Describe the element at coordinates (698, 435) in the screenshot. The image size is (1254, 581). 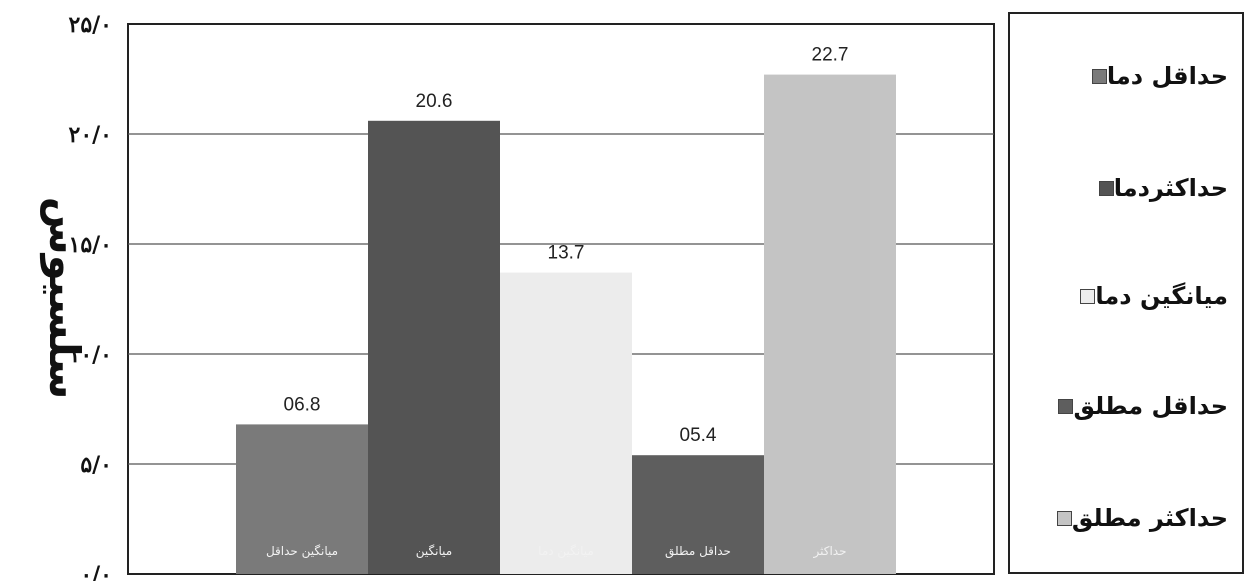
I see `data-label: 05.4` at that location.